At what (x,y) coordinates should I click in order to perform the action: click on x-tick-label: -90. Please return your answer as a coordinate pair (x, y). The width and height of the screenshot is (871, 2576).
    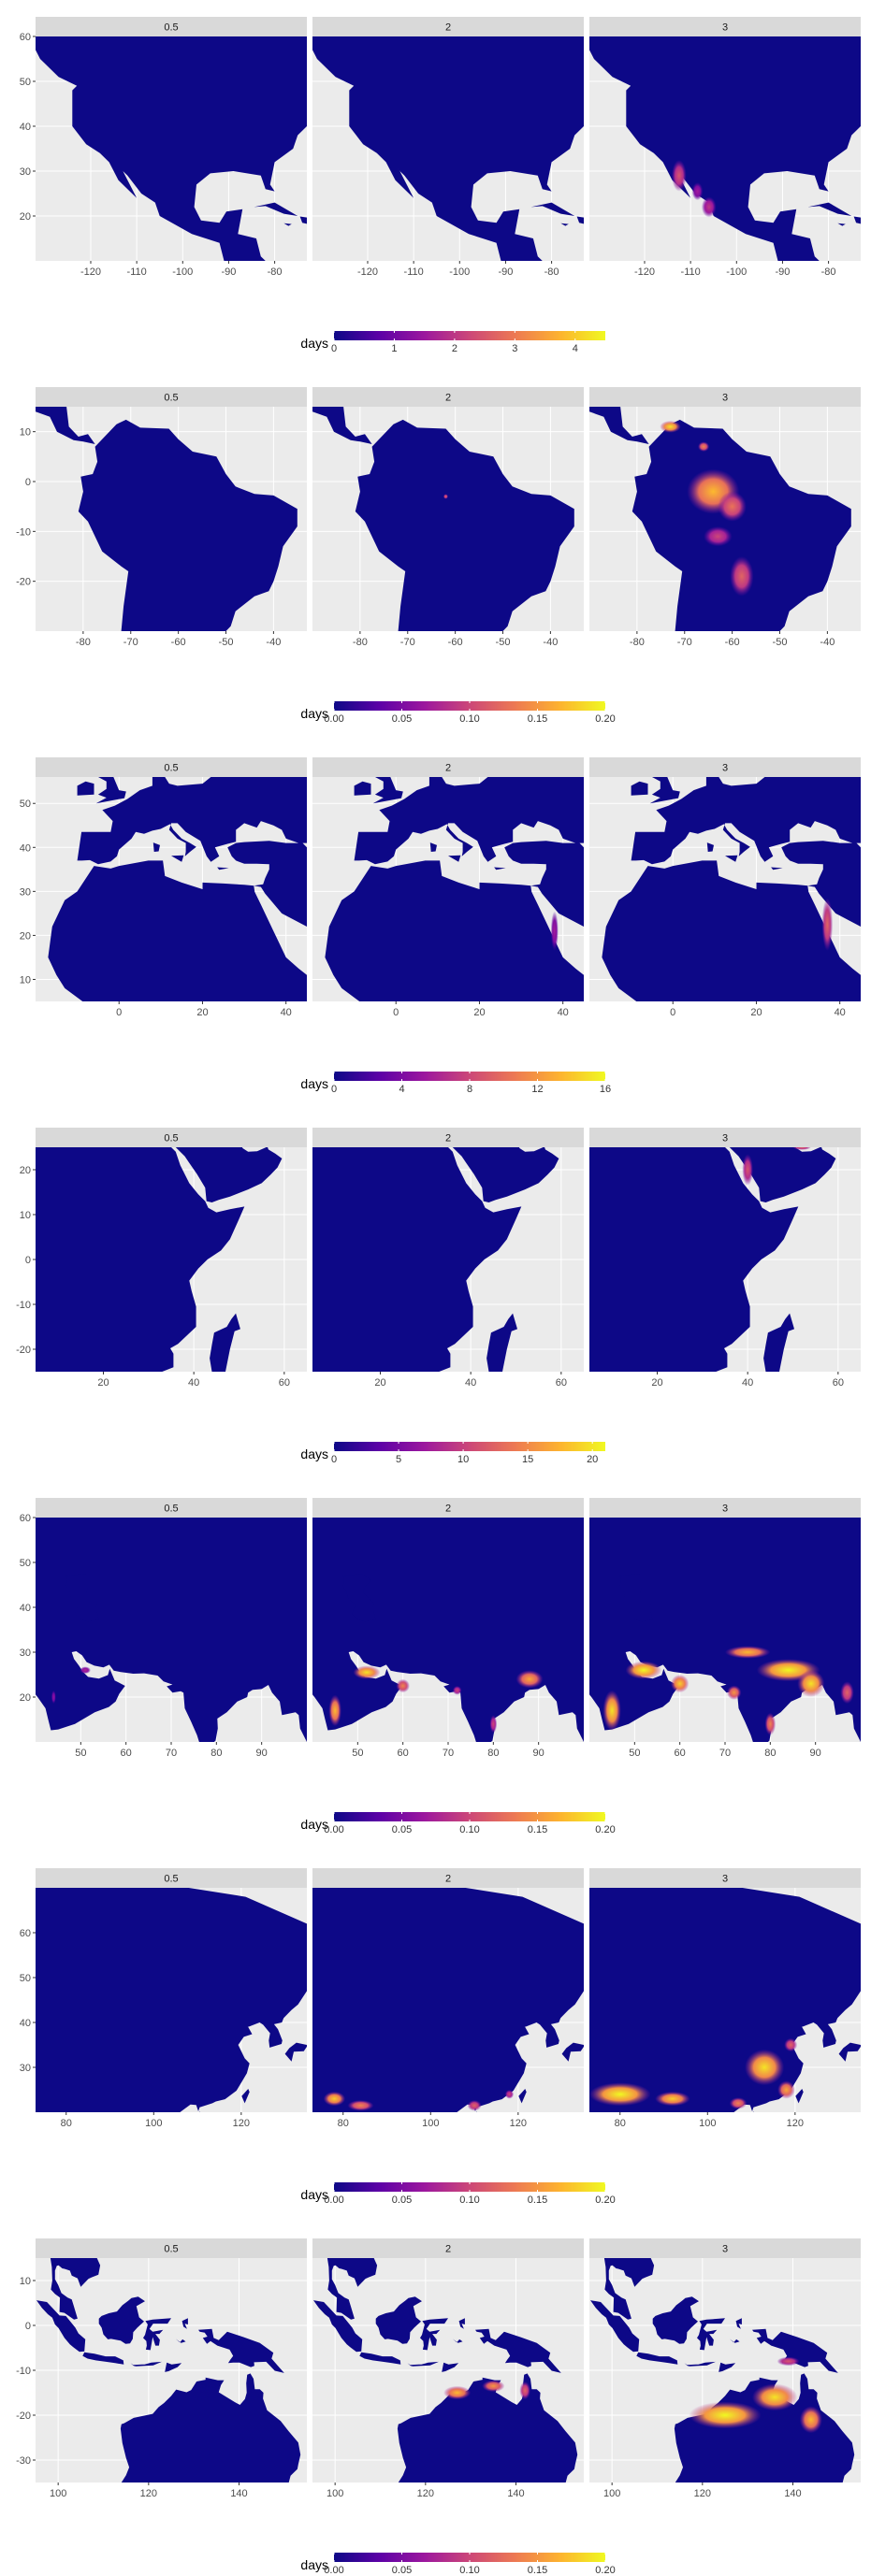
    Looking at the image, I should click on (229, 272).